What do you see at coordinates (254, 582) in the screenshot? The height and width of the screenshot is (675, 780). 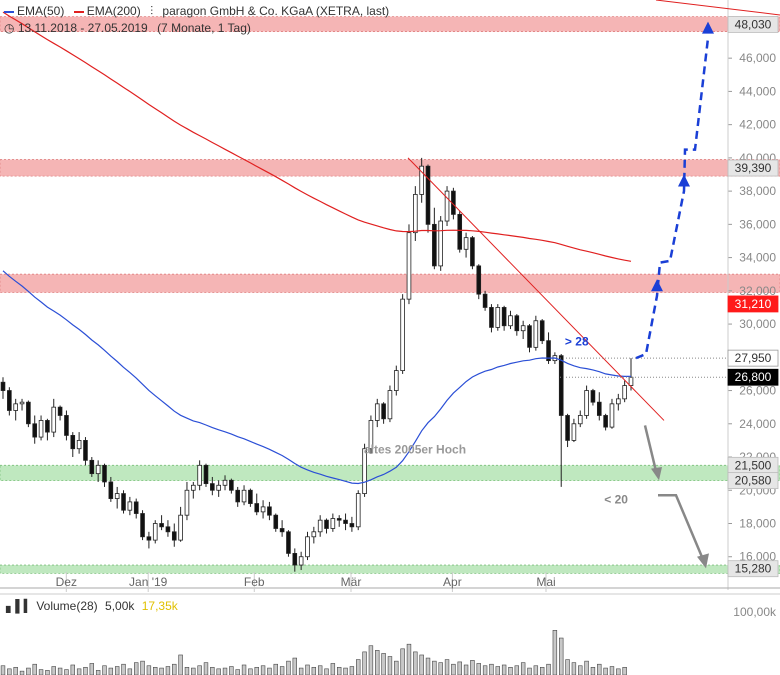 I see `x-tick-label: Feb` at bounding box center [254, 582].